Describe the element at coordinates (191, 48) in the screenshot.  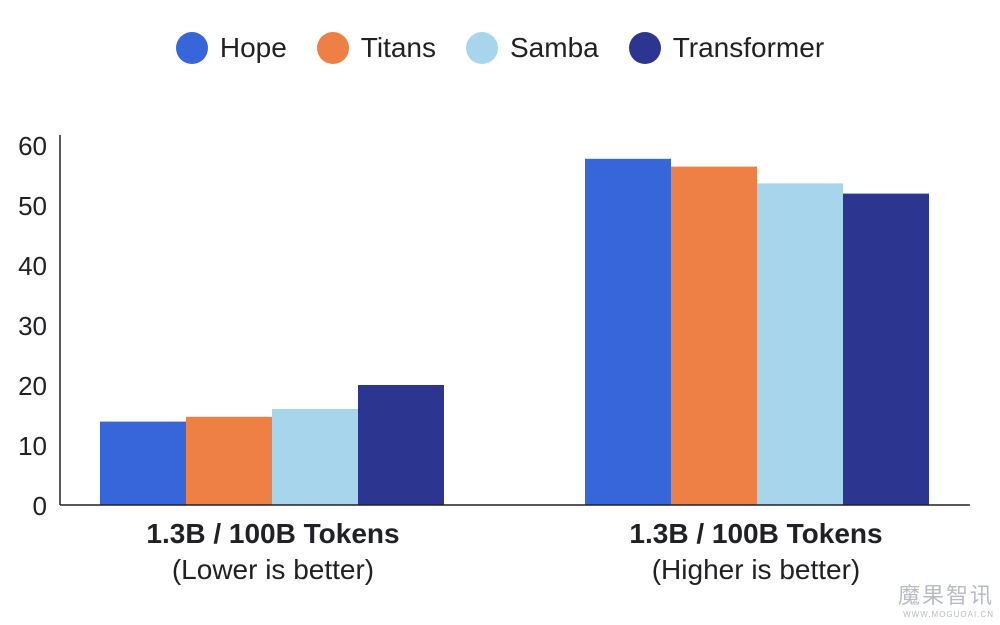
I see `legend-swatch-hope` at that location.